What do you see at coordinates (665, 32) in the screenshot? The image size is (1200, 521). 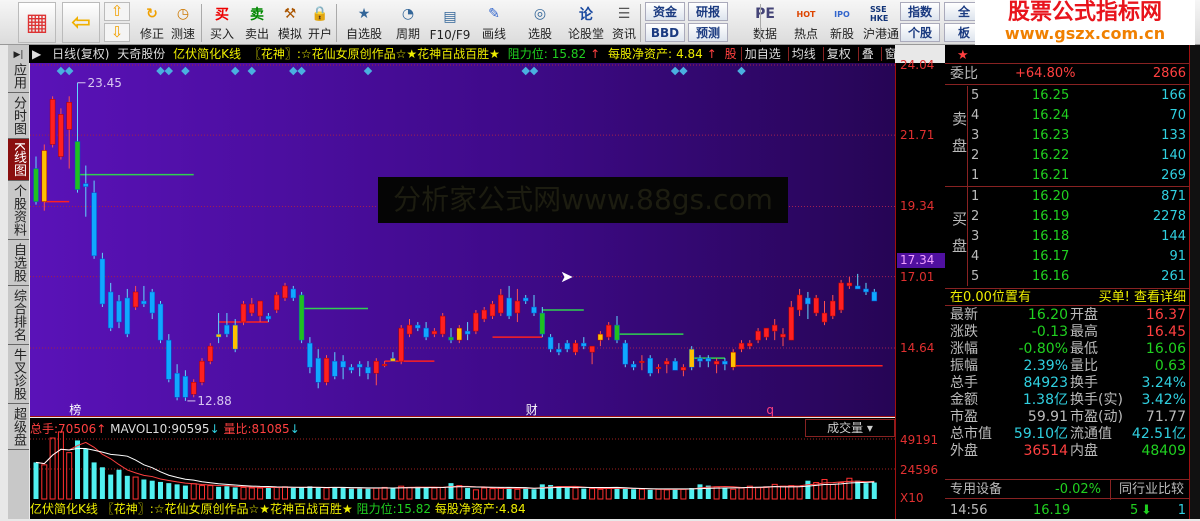 I see `toolbar-button-BBD: BBD` at bounding box center [665, 32].